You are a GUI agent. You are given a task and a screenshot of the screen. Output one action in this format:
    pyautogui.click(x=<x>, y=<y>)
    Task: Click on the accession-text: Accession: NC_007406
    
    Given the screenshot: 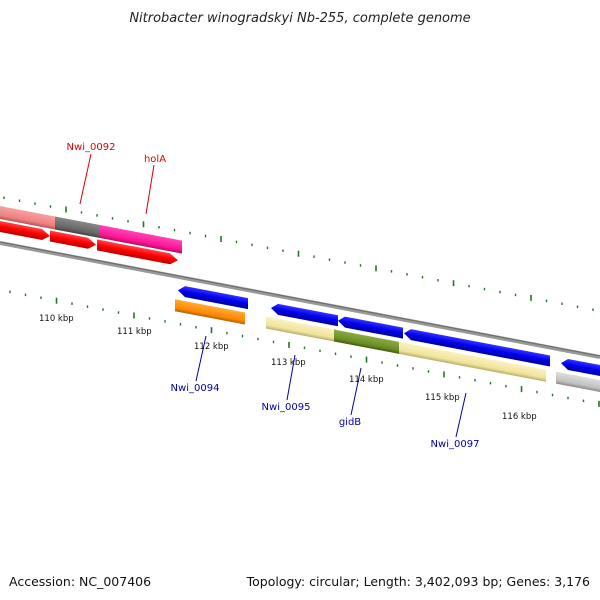 What is the action you would take?
    pyautogui.click(x=80, y=581)
    